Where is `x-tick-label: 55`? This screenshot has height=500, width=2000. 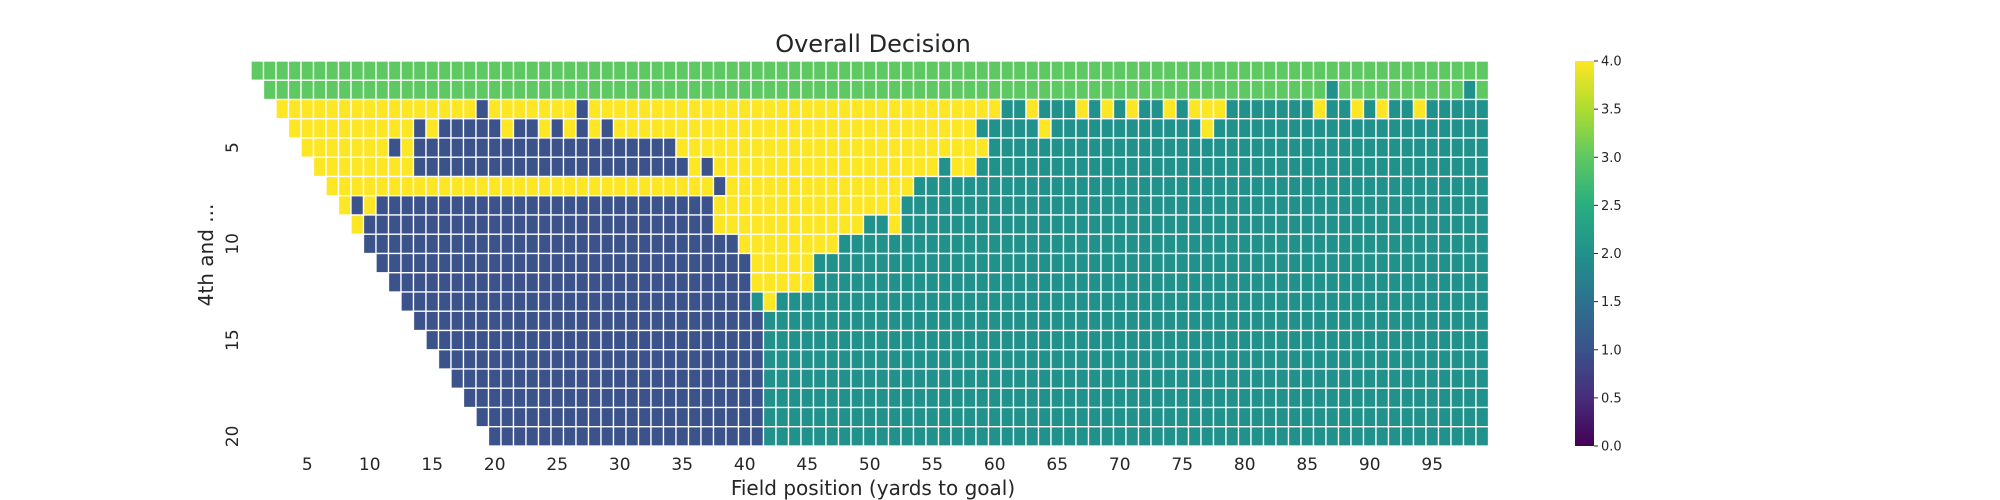
x-tick-label: 55 is located at coordinates (932, 465).